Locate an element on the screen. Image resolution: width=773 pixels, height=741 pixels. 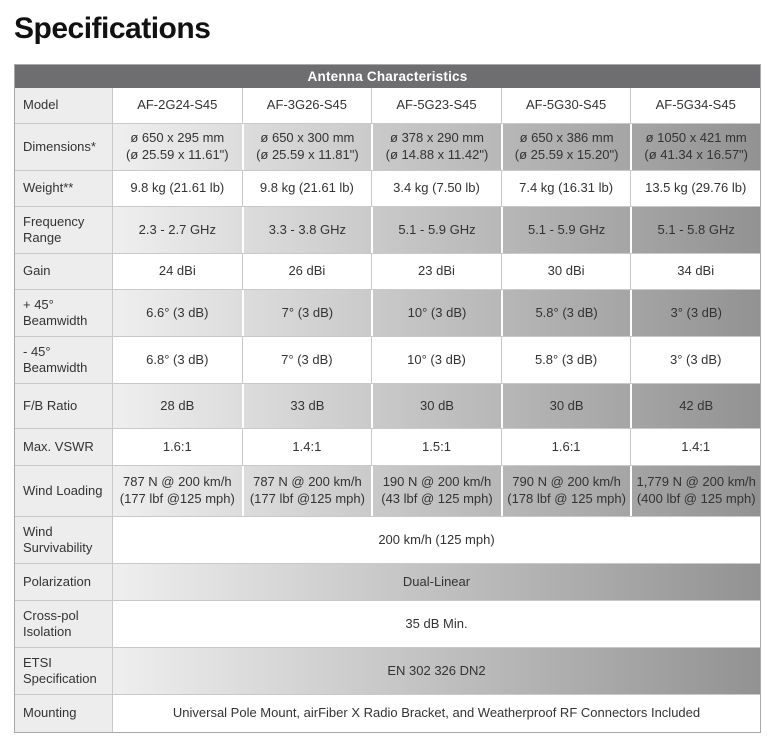
spec-cell: ø 650 x 386 mm (ø 25.59 x 15.20") is located at coordinates (565, 147).